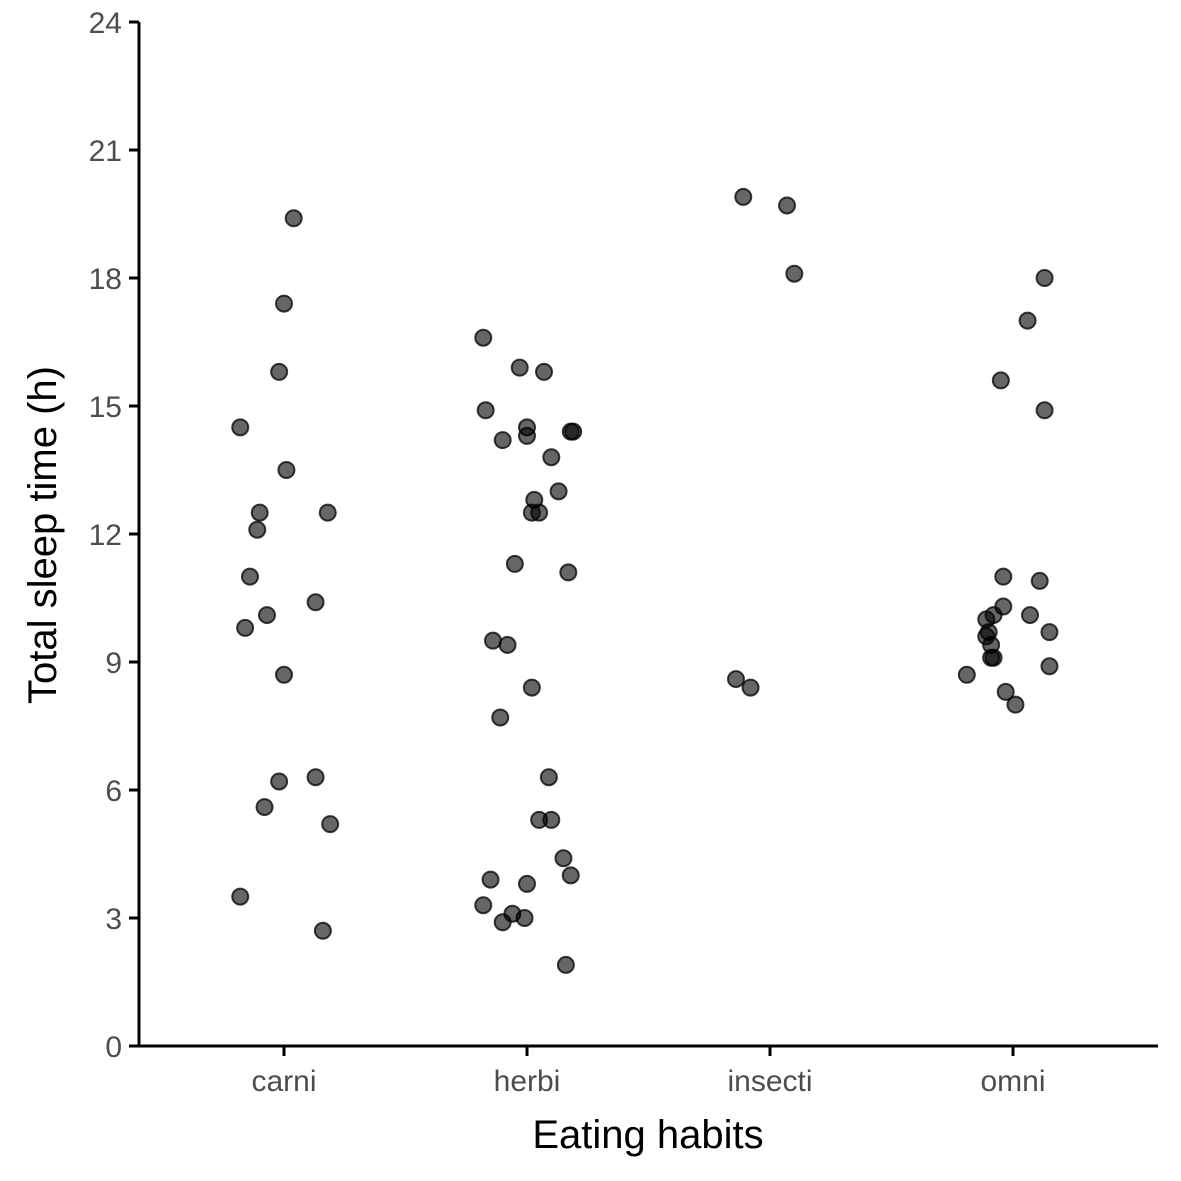 Image resolution: width=1181 pixels, height=1181 pixels. Describe the element at coordinates (1012, 1081) in the screenshot. I see `x-tick-label-omni: omni` at that location.